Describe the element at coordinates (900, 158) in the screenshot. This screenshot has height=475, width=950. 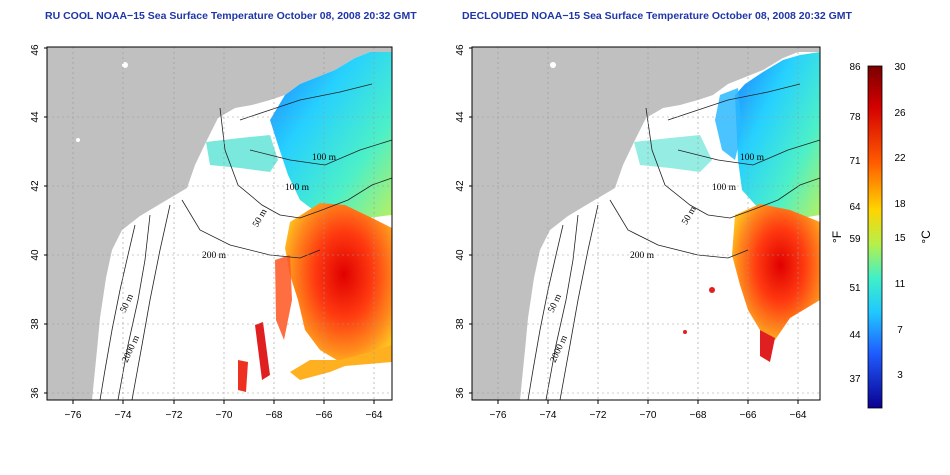
I see `cb-c-22: 22` at that location.